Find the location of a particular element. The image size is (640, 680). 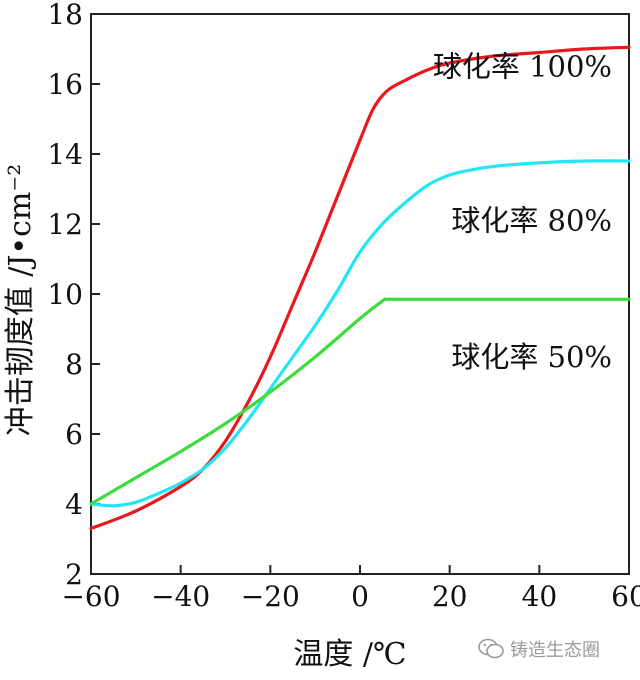

wechat-icon is located at coordinates (491, 648).